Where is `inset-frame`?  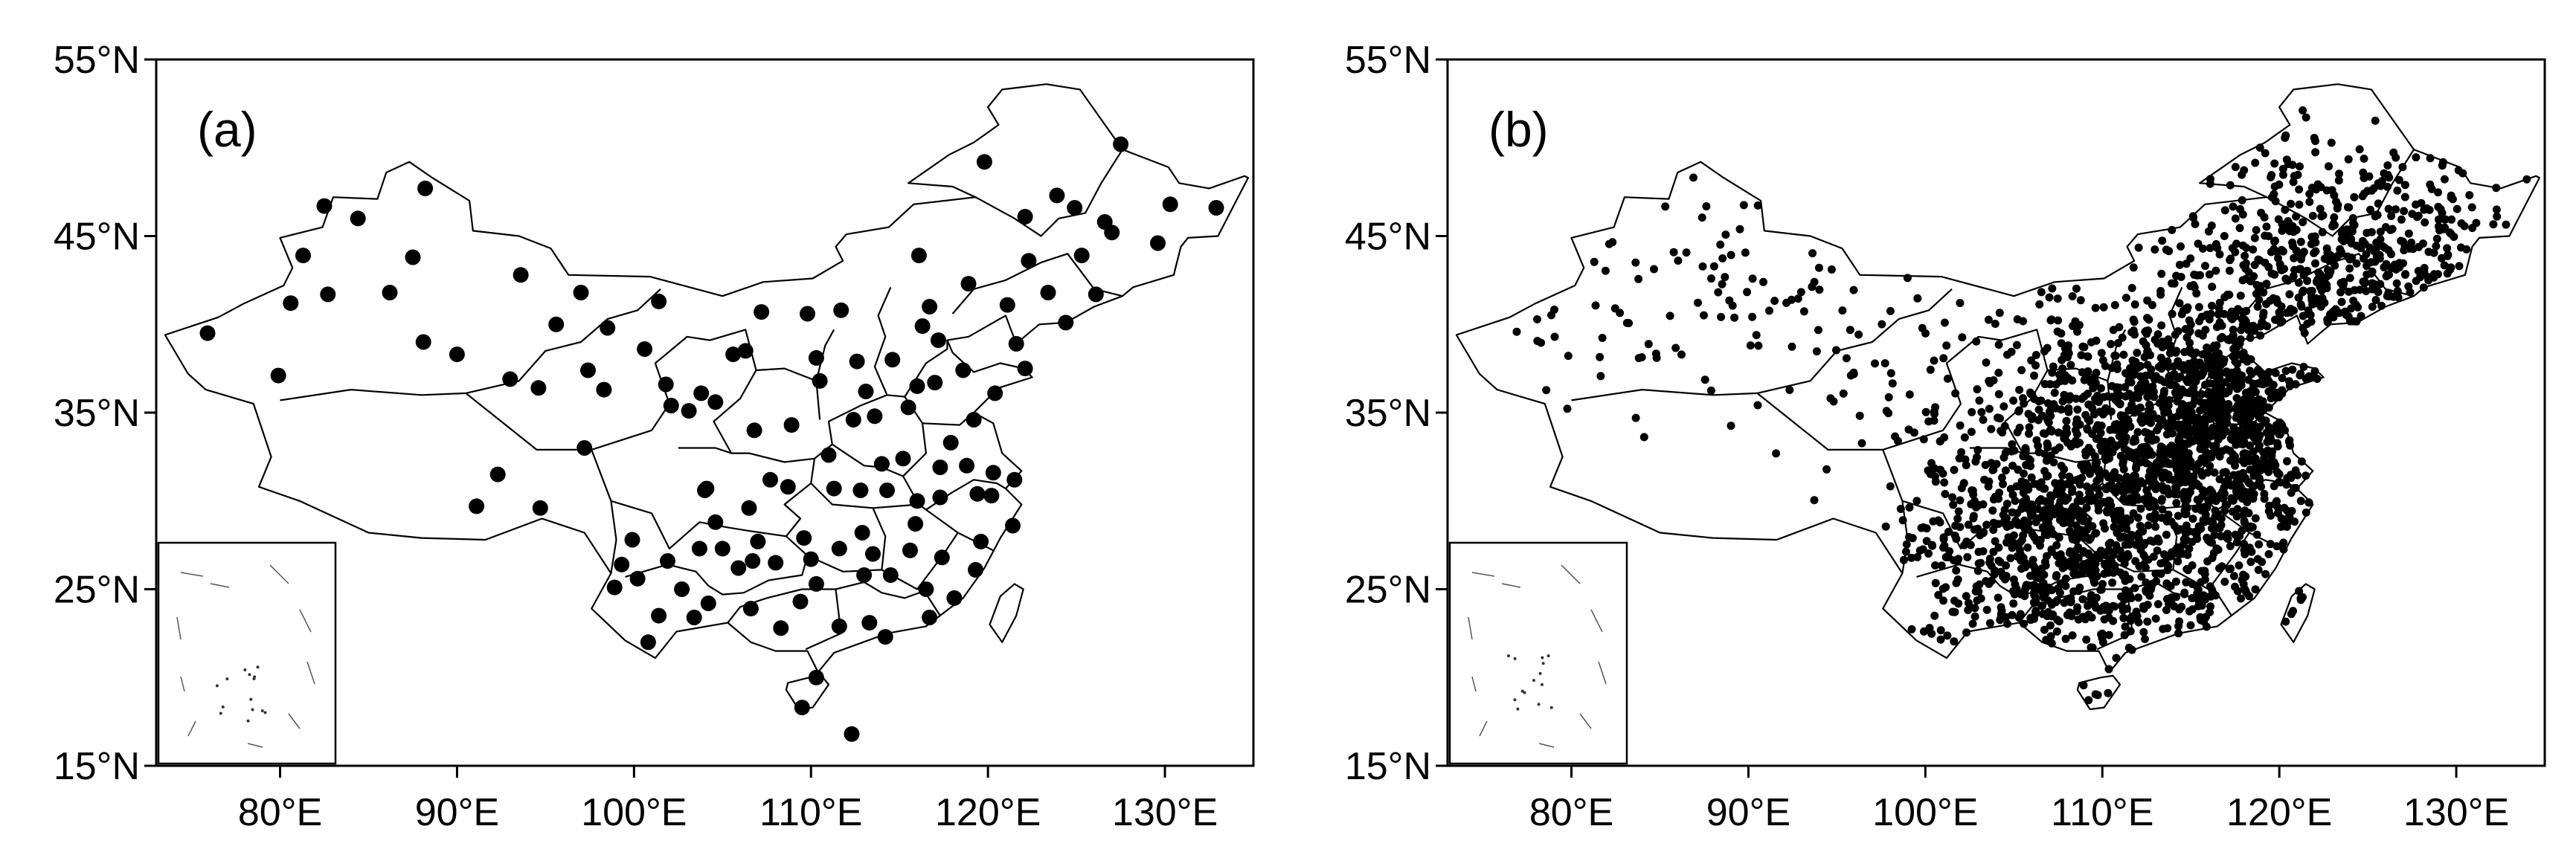 inset-frame is located at coordinates (1538, 653).